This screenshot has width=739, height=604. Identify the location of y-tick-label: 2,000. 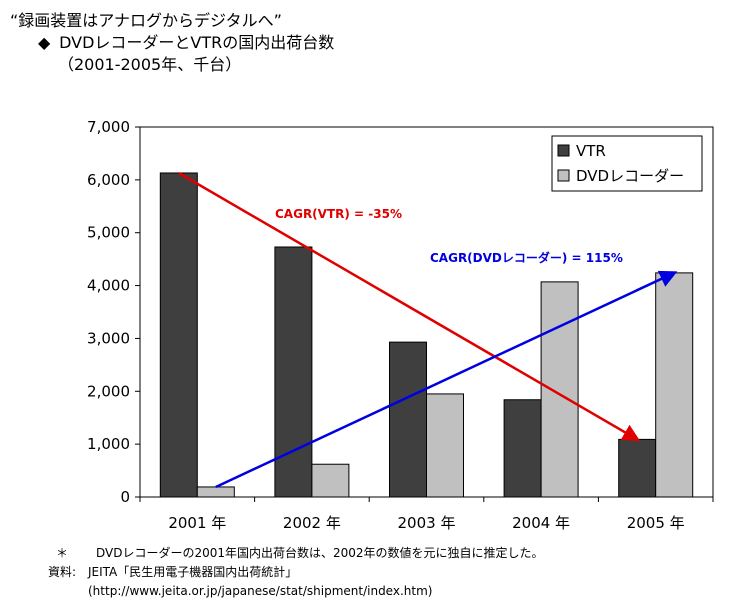
(108, 391).